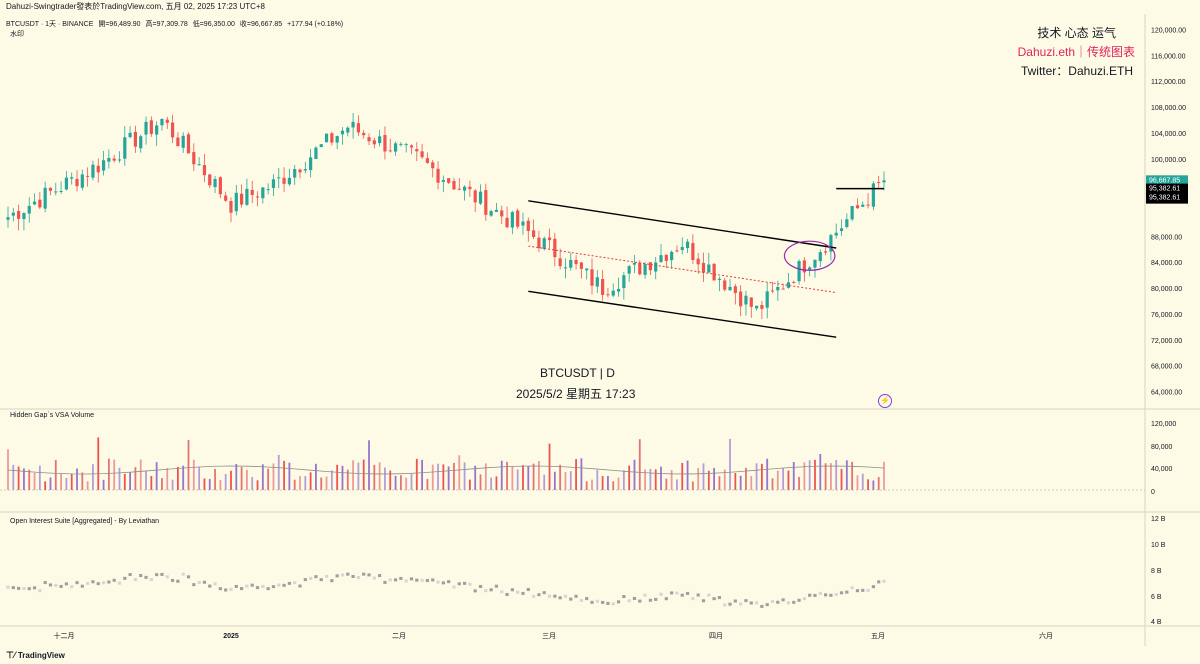  I want to click on volume-panel-label: Hidden Gap`s VSA Volume, so click(52, 415).